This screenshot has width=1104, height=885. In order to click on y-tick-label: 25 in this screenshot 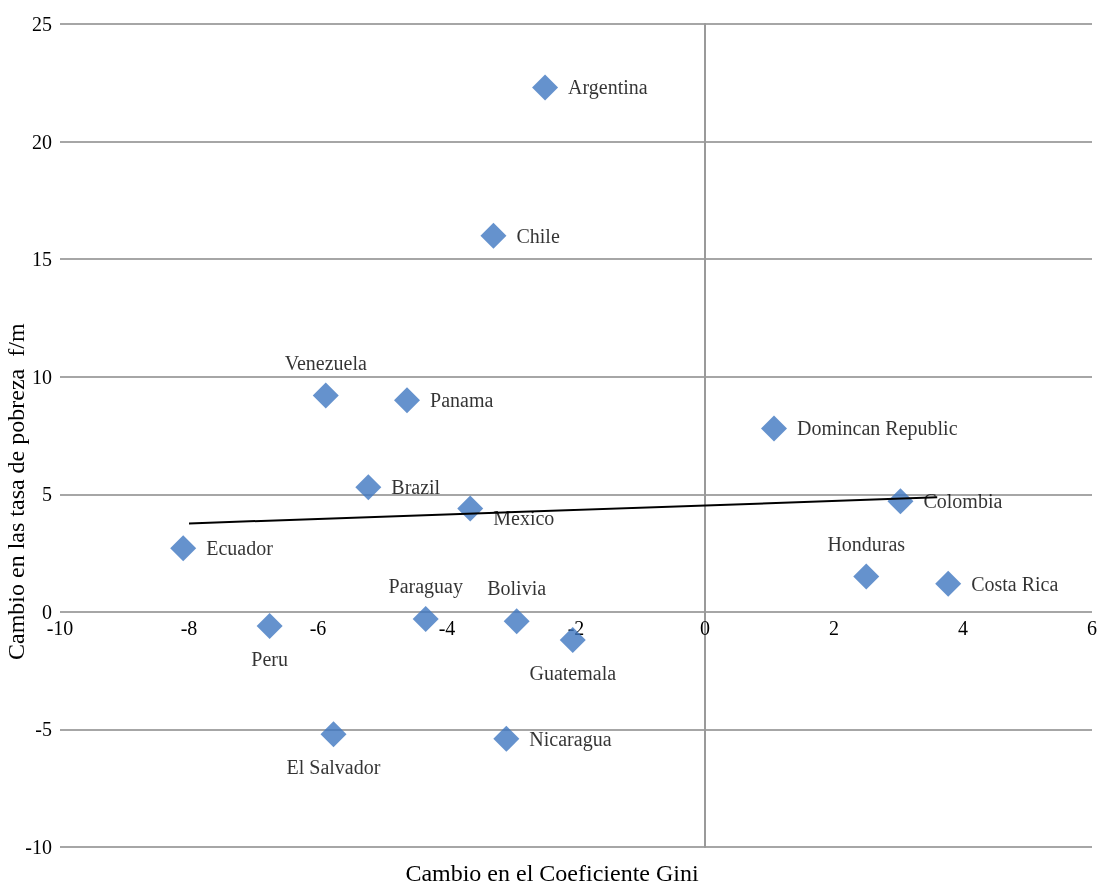, I will do `click(42, 24)`.